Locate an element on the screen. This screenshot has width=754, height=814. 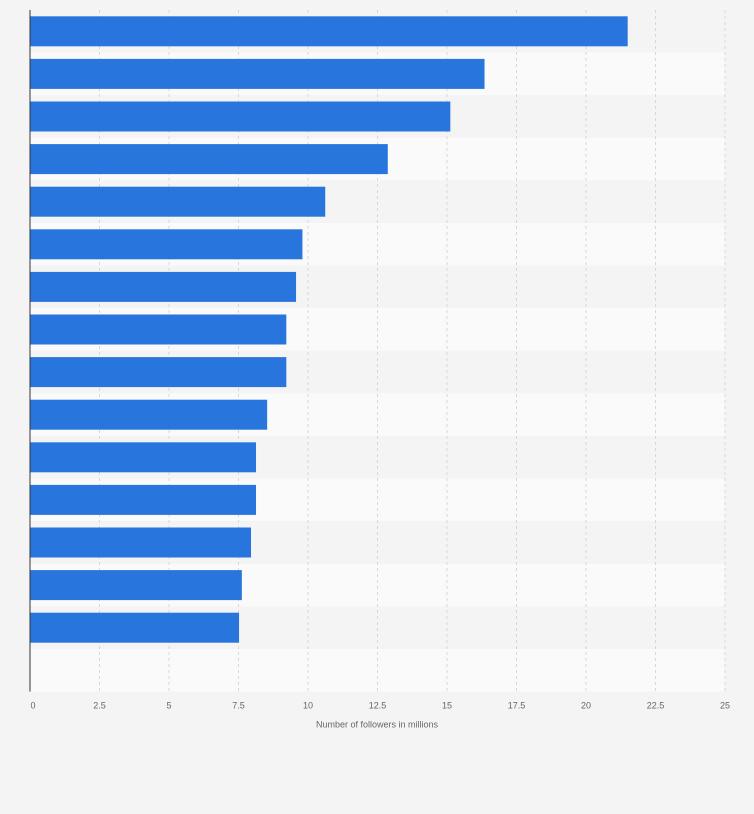
x-tick-label: 22.5 is located at coordinates (656, 706).